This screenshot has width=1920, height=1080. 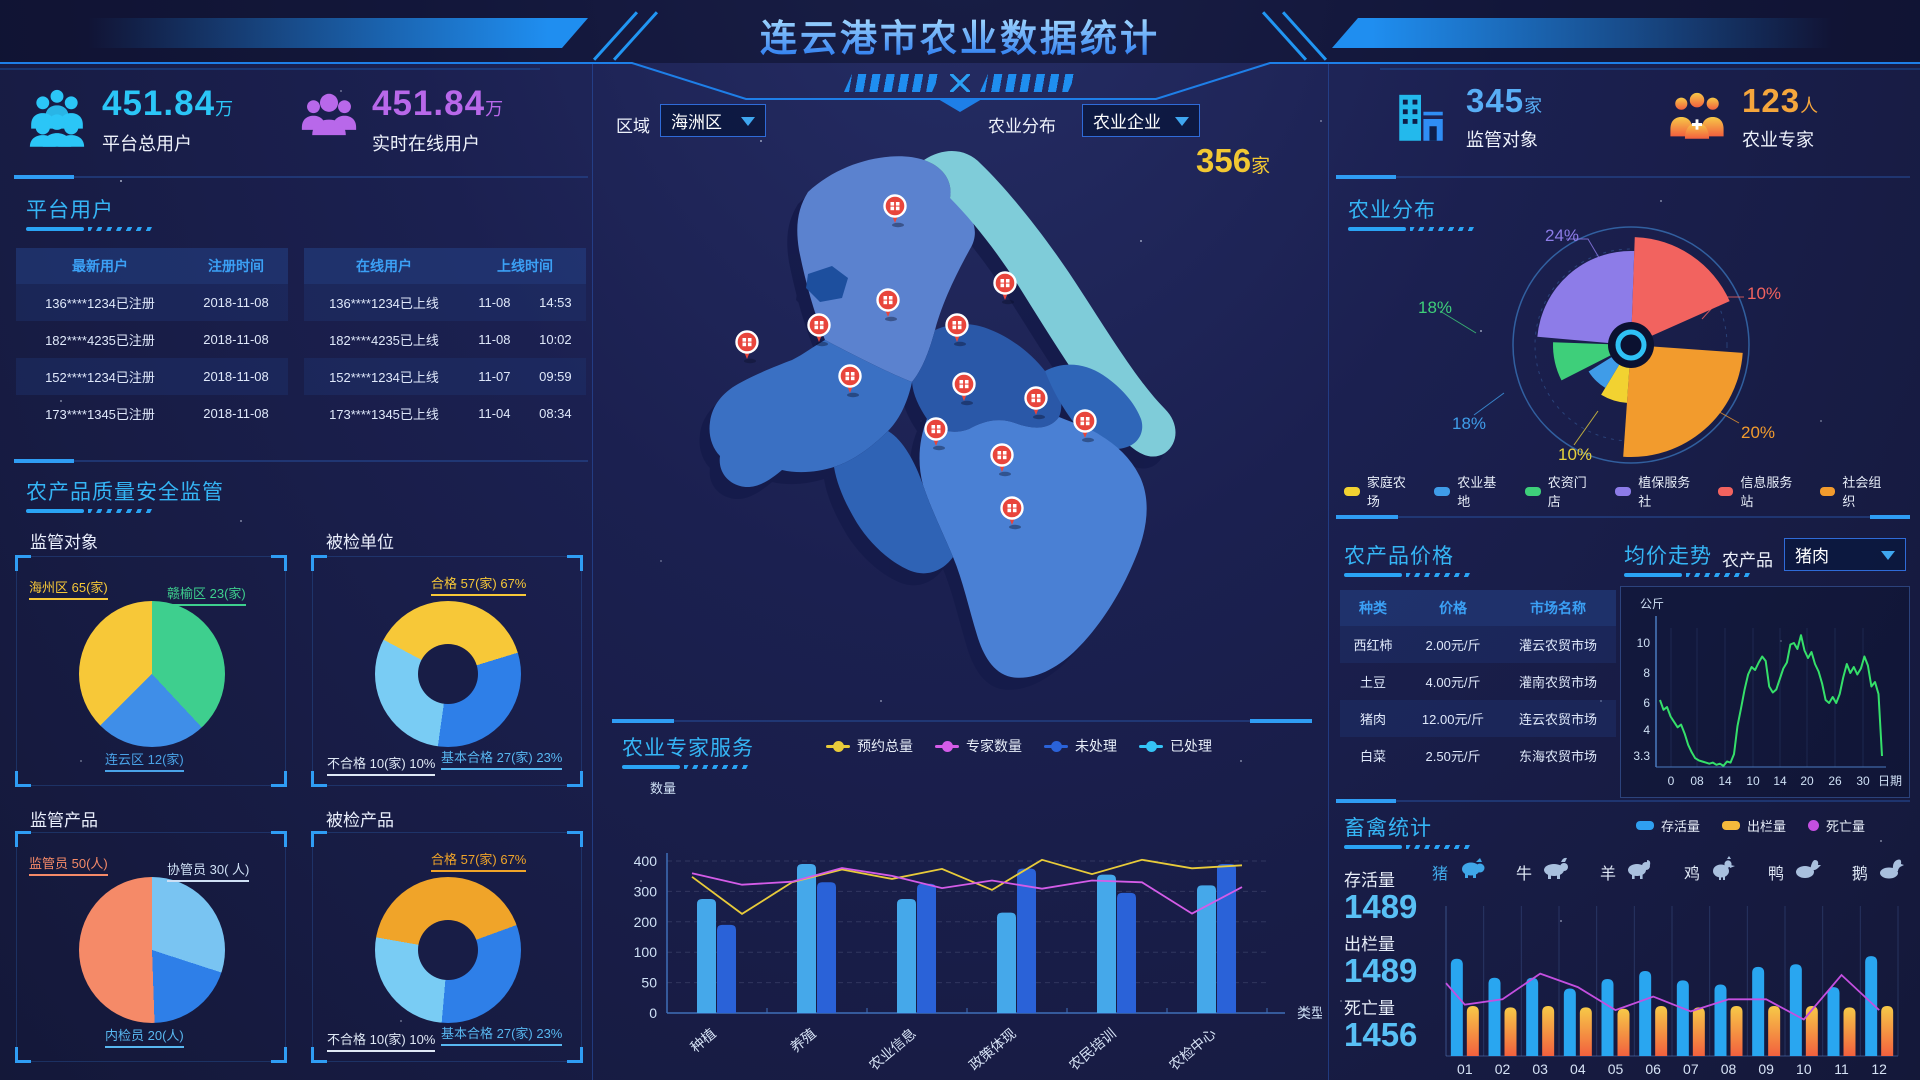 I want to click on legend-item: 已处理, so click(x=1175, y=746).